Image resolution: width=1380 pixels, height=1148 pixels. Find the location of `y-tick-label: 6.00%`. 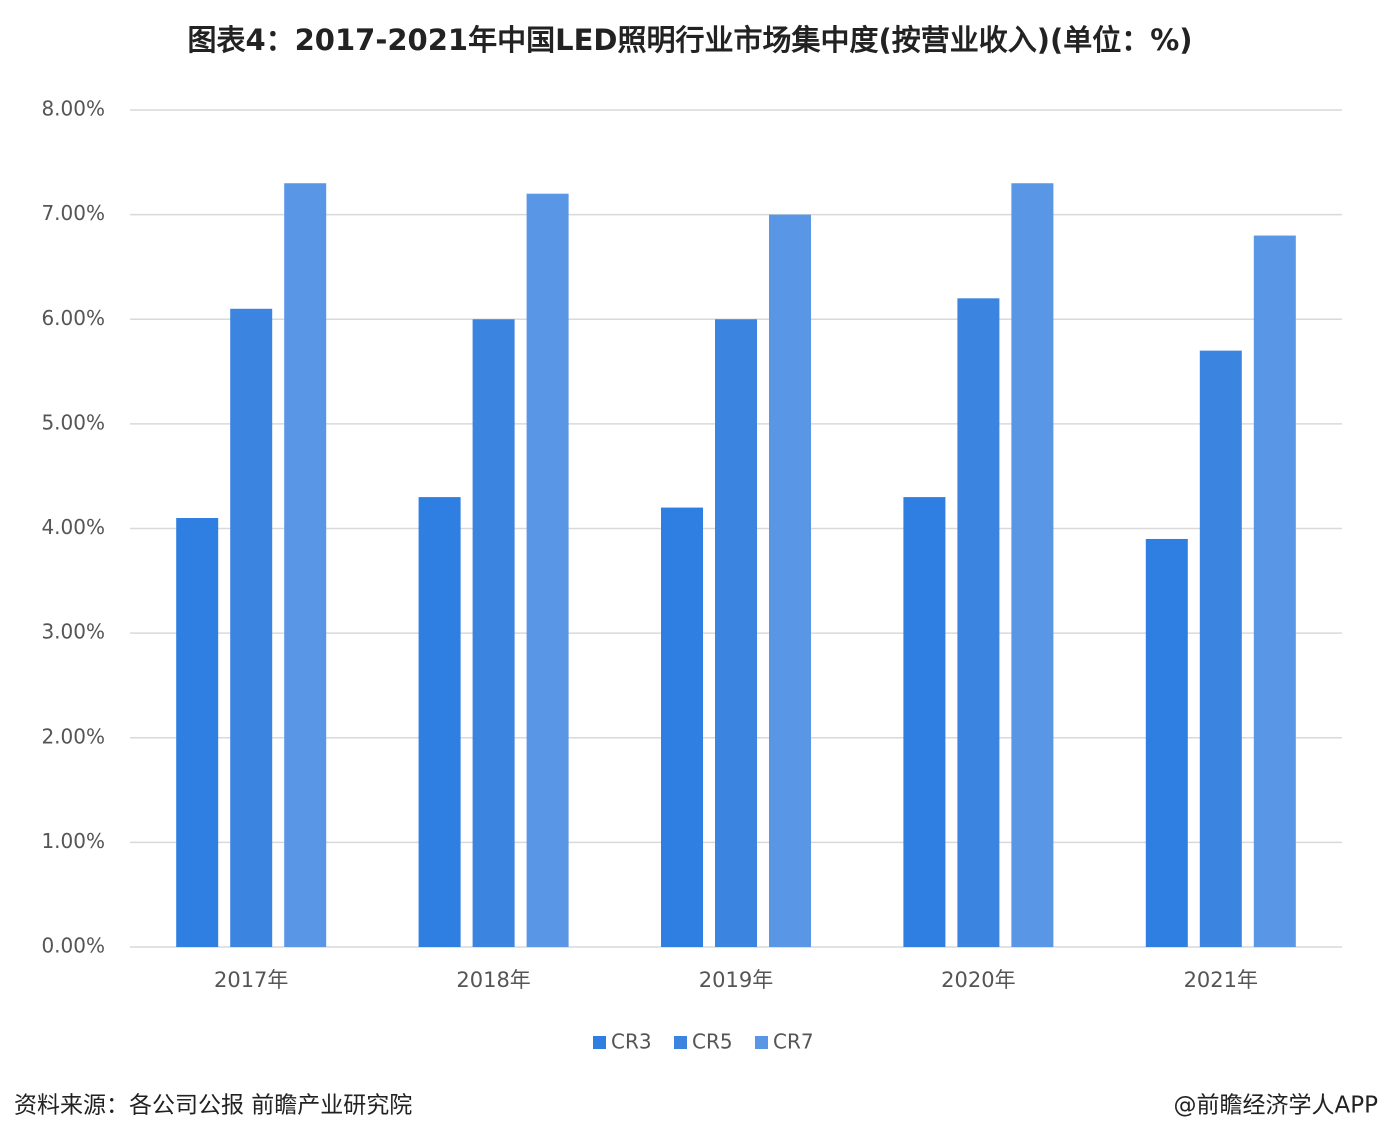

y-tick-label: 6.00% is located at coordinates (73, 318).